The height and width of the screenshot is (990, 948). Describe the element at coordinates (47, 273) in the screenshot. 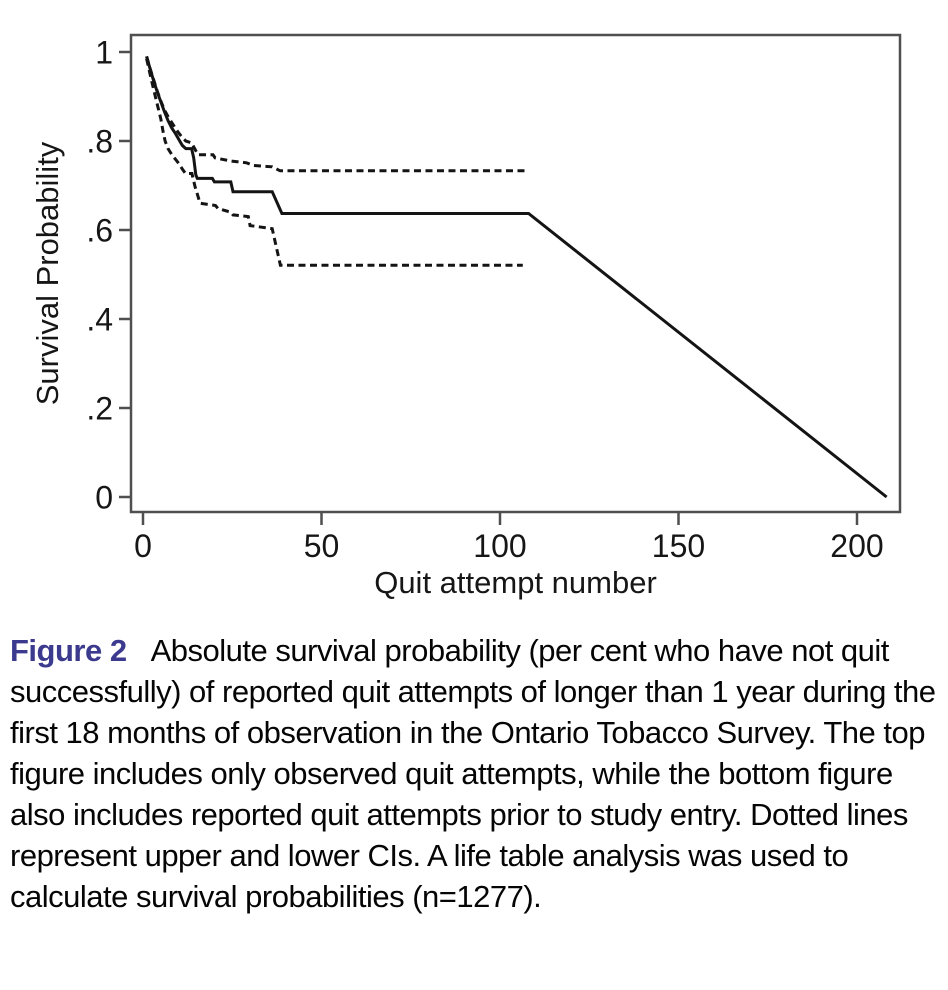

I see `y-axis-label: Survival Probability` at that location.